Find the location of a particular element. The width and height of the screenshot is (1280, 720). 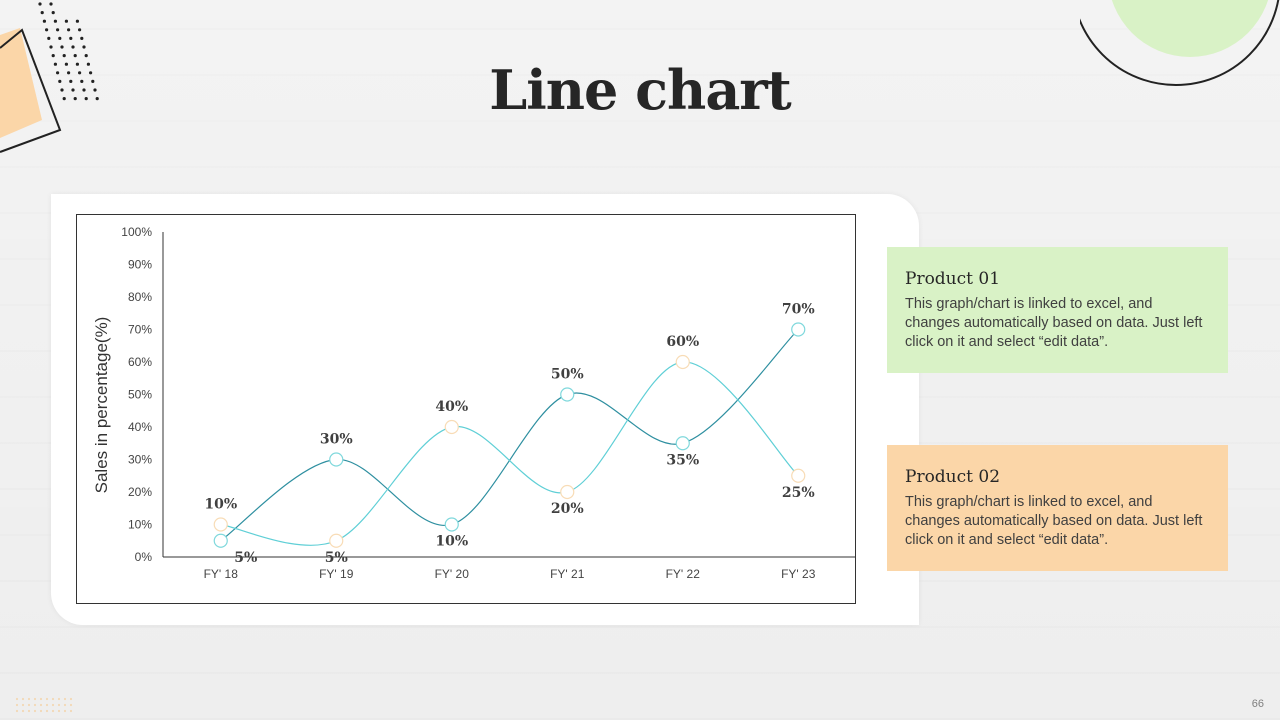

page-number: 66 is located at coordinates (1257, 704).